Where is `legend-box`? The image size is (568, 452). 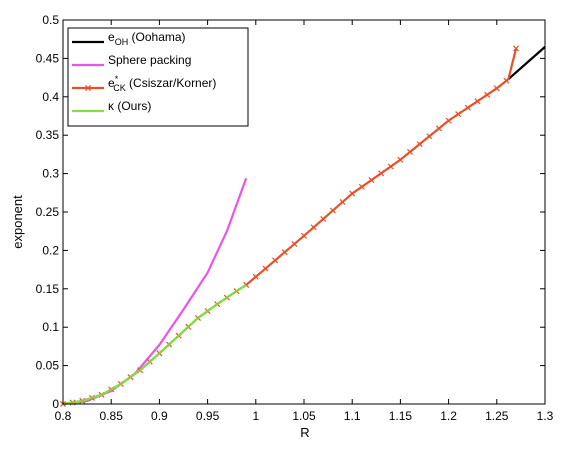
legend-box is located at coordinates (158, 77).